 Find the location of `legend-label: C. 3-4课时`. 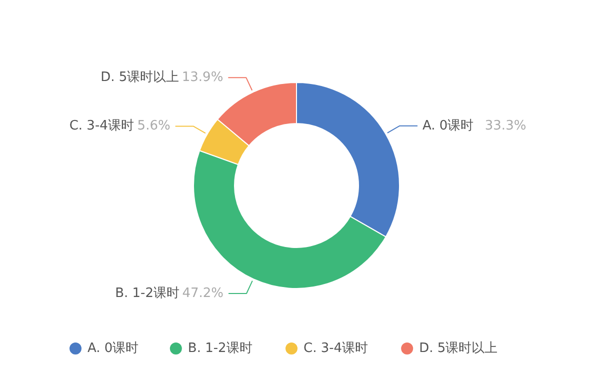

legend-label: C. 3-4课时 is located at coordinates (336, 348).